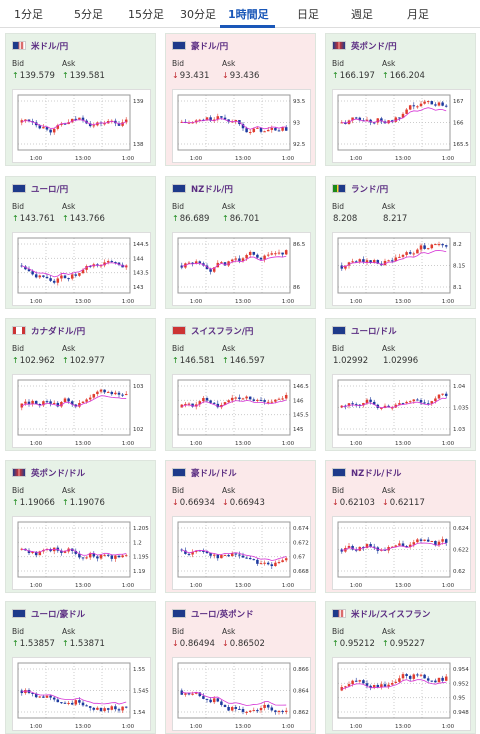  Describe the element at coordinates (81, 553) in the screenshot. I see `price-chart: 1.205 1.2 1.195 1.19 1:00 13:00 1:00` at that location.